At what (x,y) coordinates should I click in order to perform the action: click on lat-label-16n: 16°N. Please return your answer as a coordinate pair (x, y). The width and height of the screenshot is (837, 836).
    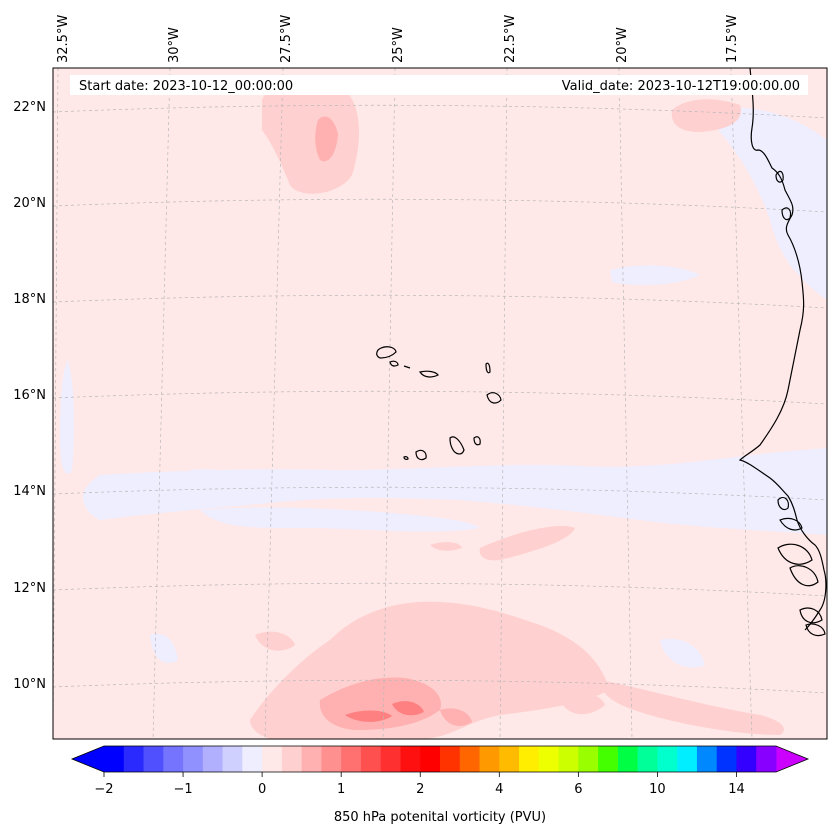
    Looking at the image, I should click on (29, 395).